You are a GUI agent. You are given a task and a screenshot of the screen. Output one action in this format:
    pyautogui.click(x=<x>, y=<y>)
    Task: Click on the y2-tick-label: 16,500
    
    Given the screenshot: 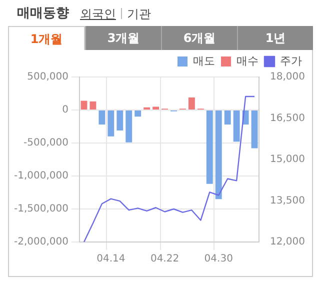 What is the action you would take?
    pyautogui.click(x=288, y=118)
    